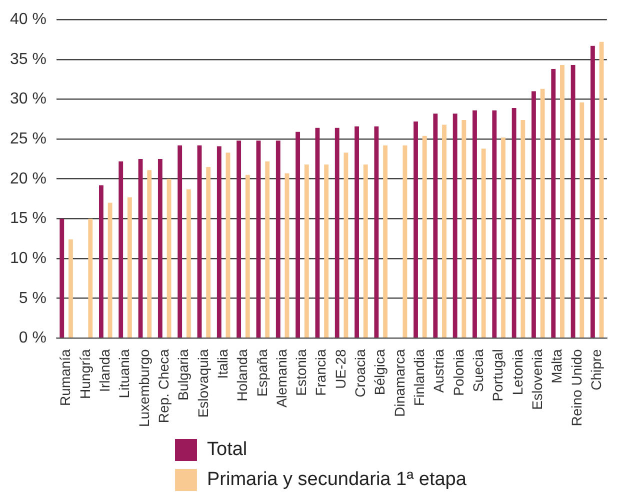 The width and height of the screenshot is (617, 497). Describe the element at coordinates (517, 372) in the screenshot. I see `x-tick-label: Letonia` at that location.